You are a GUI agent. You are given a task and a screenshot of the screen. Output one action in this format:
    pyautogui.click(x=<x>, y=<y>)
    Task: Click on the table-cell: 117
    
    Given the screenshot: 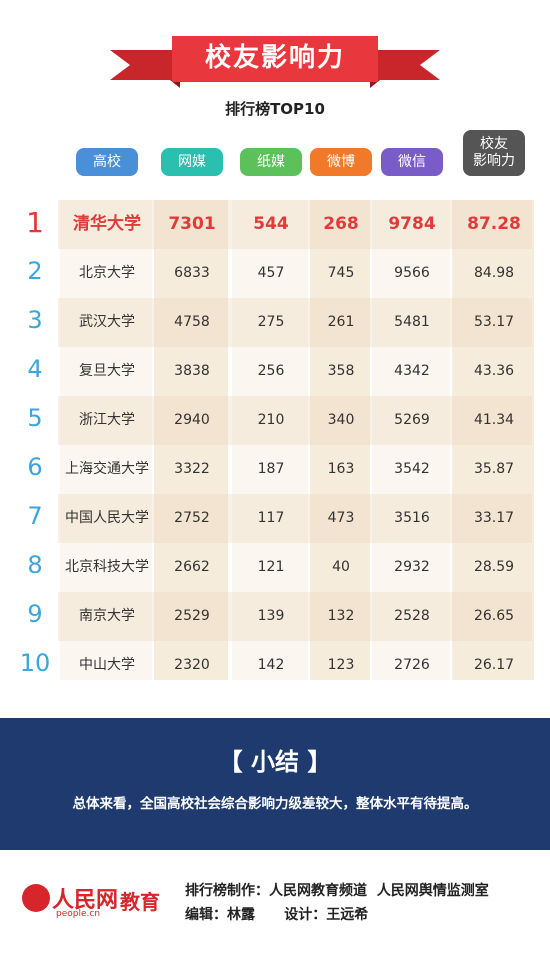 What is the action you would take?
    pyautogui.click(x=271, y=518)
    